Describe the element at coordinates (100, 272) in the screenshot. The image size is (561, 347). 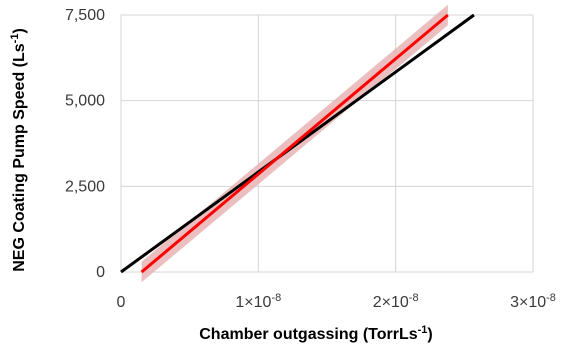
I see `y-tick-label-0: 0` at that location.